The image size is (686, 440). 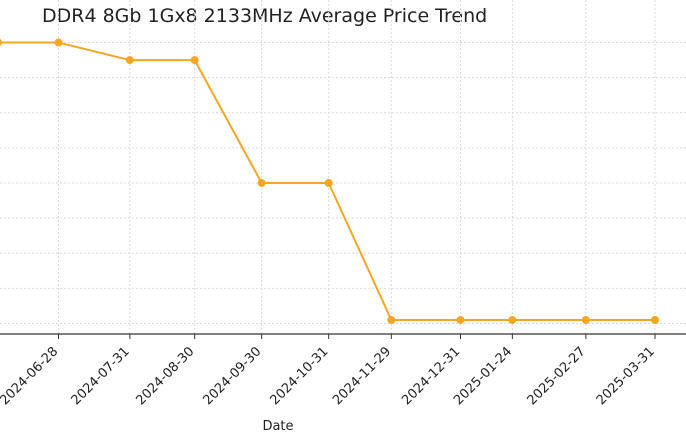 I want to click on x-tick-label: 2024-07-31, so click(x=101, y=376).